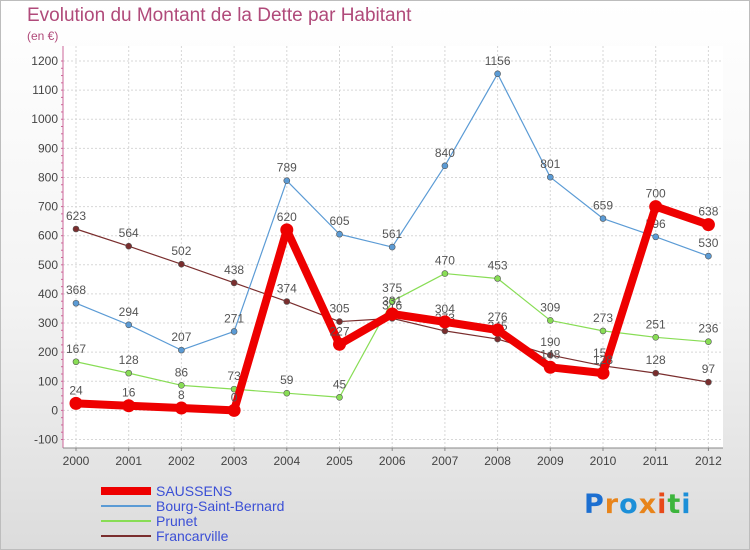 The height and width of the screenshot is (550, 750). Describe the element at coordinates (194, 491) in the screenshot. I see `legend-label: SAUSSENS` at that location.